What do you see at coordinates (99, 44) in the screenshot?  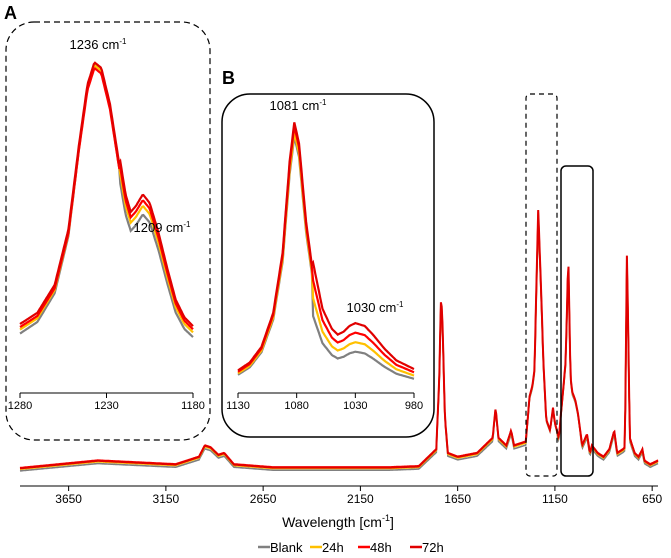 I see `inset-a-annotation-peak1: 1236 cm-1` at bounding box center [99, 44].